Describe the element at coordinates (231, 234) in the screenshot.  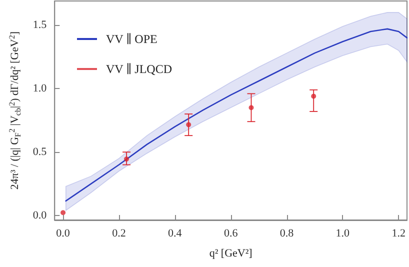
I see `x-tick-label: 0.6` at that location.